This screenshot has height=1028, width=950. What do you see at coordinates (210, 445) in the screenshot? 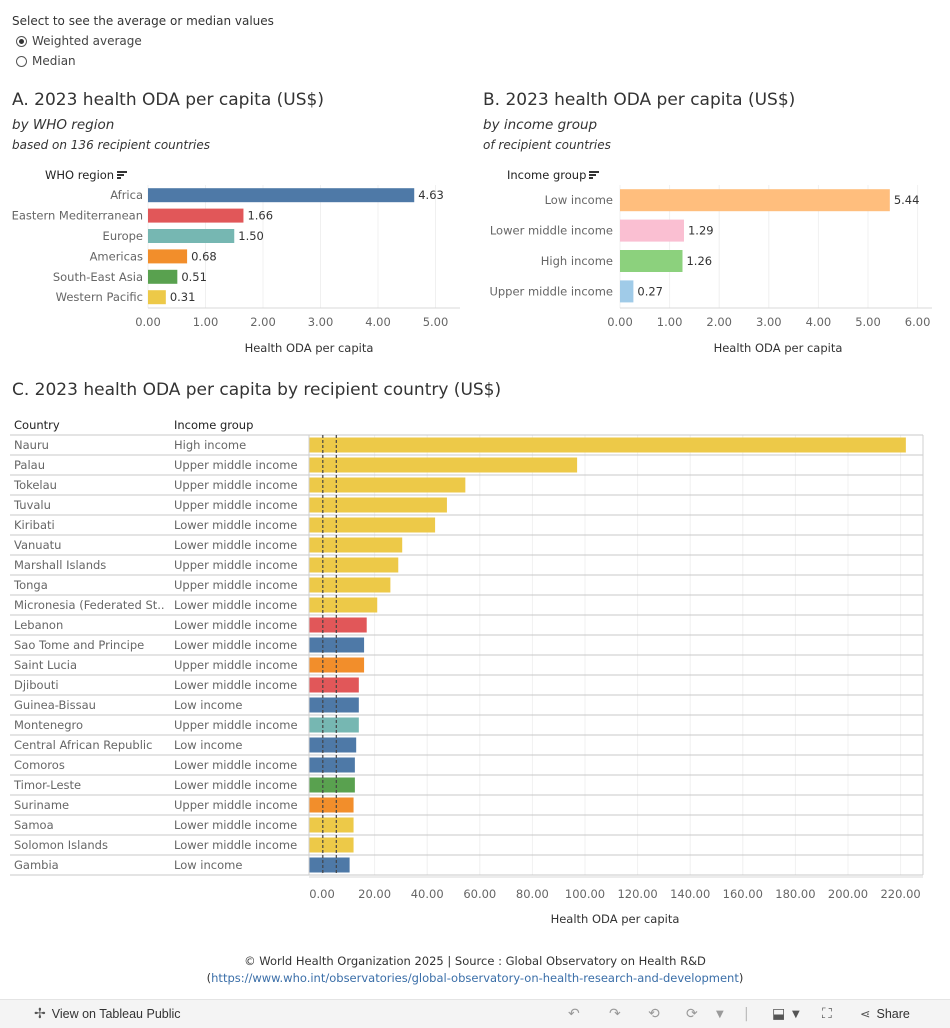
I see `income-group-label: High income` at bounding box center [210, 445].